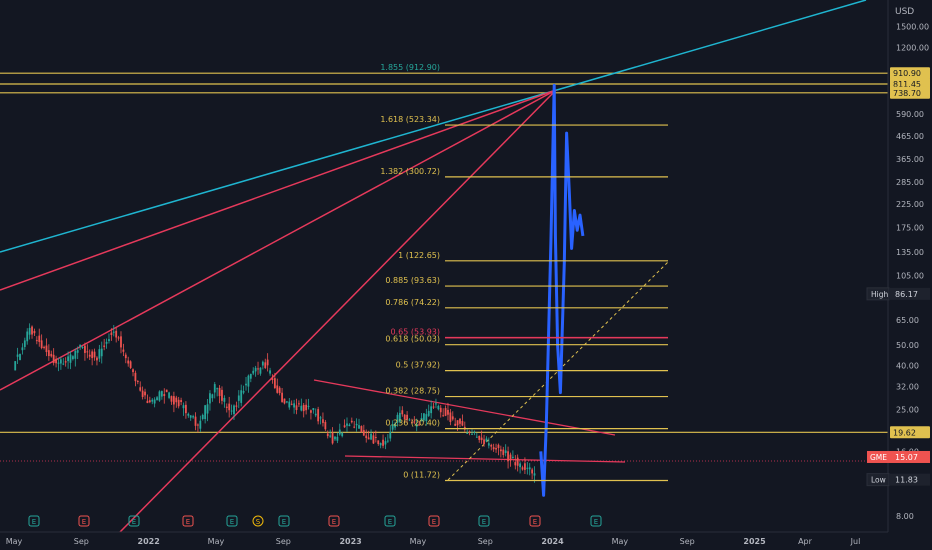 The height and width of the screenshot is (550, 932). I want to click on time-tick-label: Apr, so click(805, 541).